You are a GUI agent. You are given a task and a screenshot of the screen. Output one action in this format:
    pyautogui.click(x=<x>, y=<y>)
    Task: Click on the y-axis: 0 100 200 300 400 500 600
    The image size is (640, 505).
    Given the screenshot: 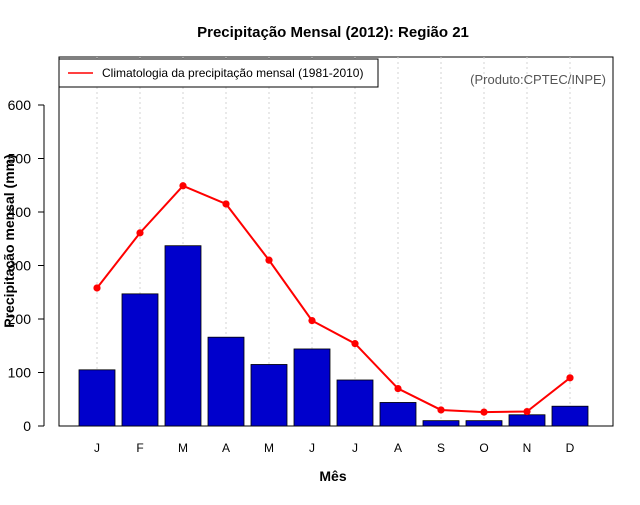 What is the action you would take?
    pyautogui.click(x=26, y=265)
    